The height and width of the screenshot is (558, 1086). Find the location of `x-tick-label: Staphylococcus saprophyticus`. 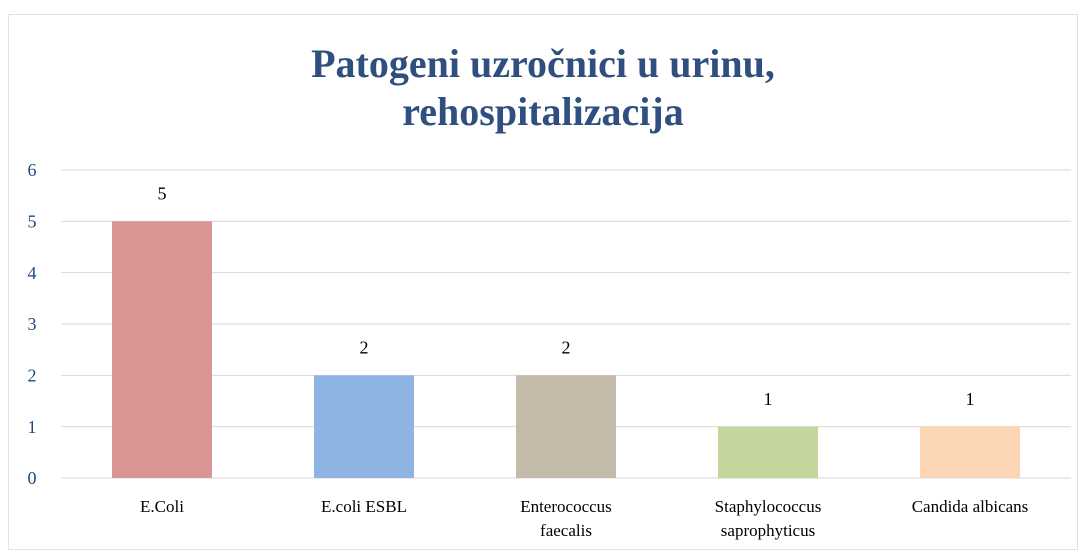

x-tick-label: Staphylococcus saprophyticus is located at coordinates (768, 518).